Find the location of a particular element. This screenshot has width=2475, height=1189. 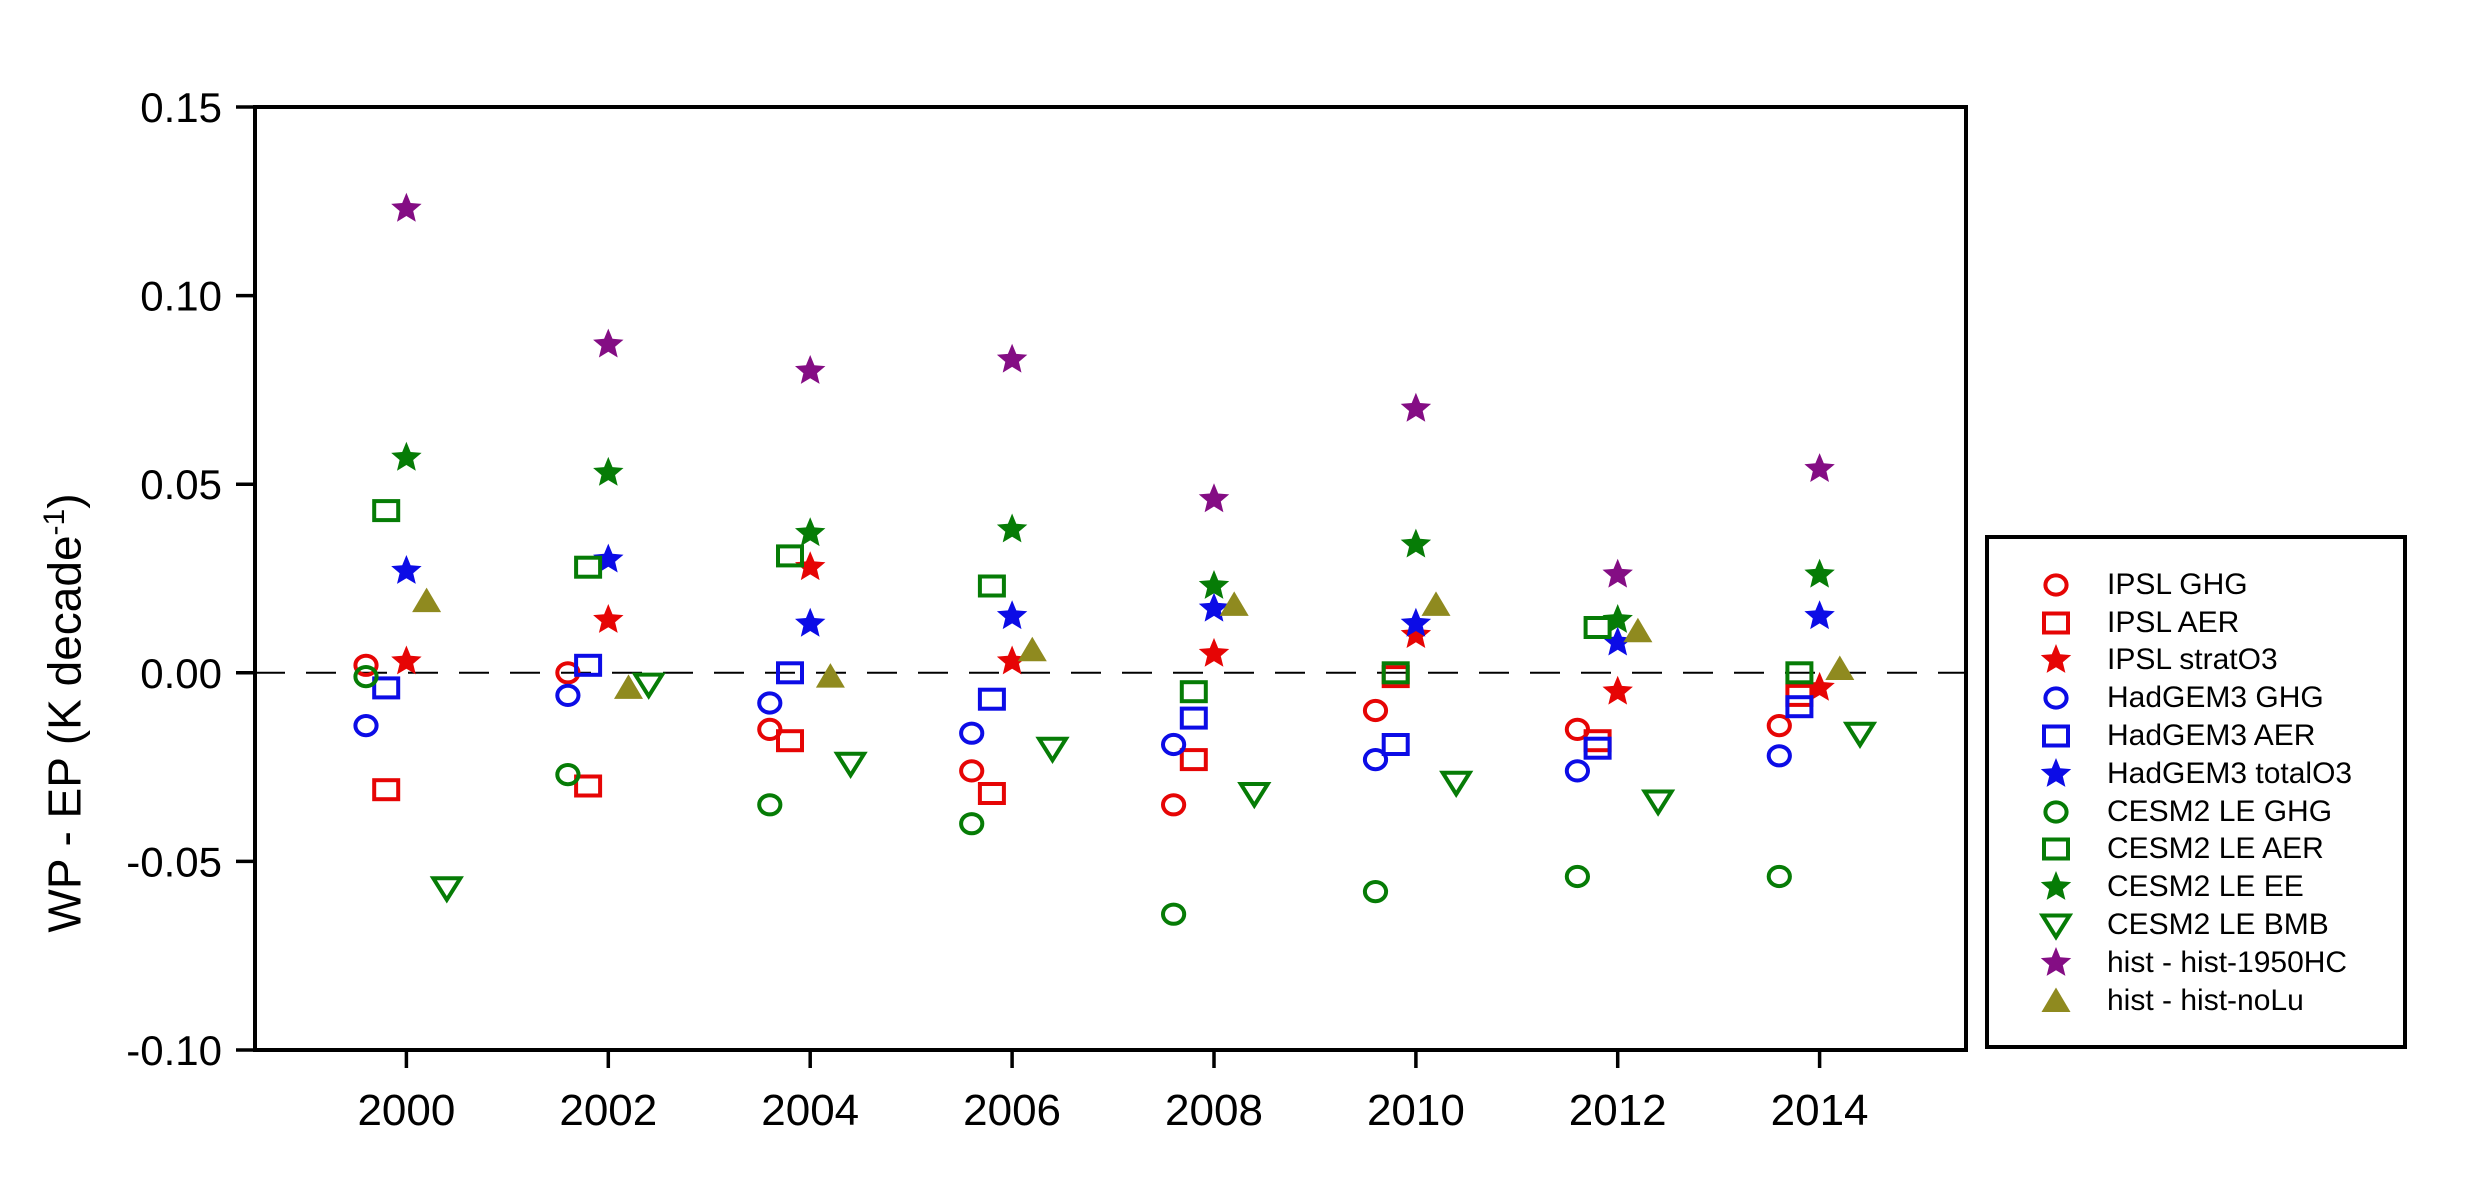

legend-item: HadGEM3 GHG is located at coordinates (2218, 698).